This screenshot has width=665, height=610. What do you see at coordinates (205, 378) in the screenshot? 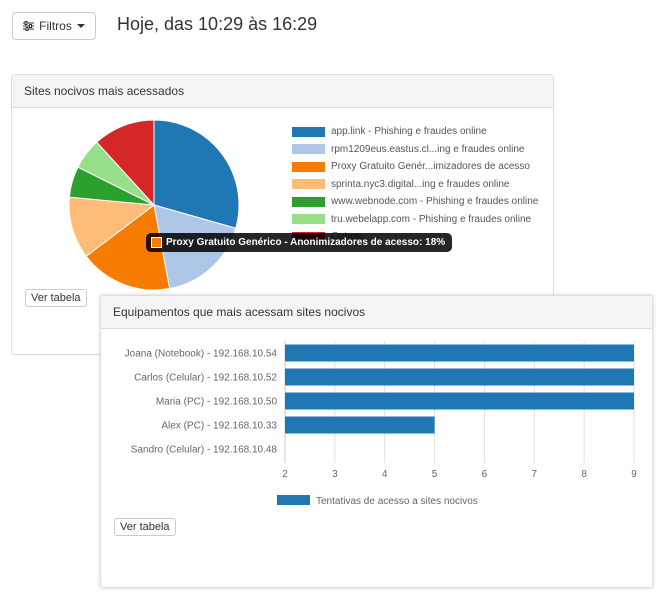
I see `bar-category-label: Carlos (Celular) - 192.168.10.52` at bounding box center [205, 378].